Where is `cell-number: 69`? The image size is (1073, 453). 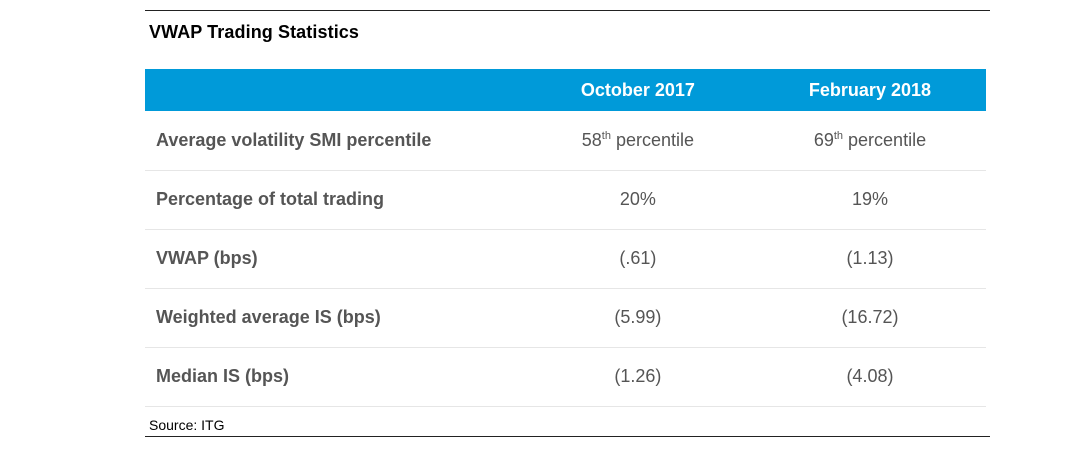 cell-number: 69 is located at coordinates (823, 139).